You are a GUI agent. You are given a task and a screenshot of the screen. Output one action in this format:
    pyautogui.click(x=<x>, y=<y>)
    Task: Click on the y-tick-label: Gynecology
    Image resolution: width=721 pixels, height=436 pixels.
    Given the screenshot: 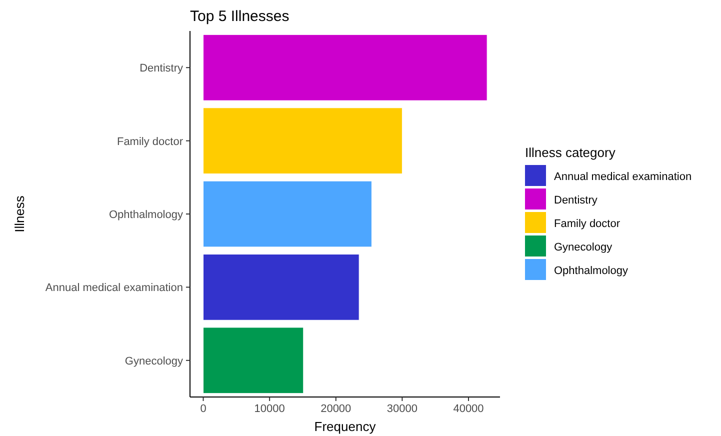 What is the action you would take?
    pyautogui.click(x=154, y=361)
    